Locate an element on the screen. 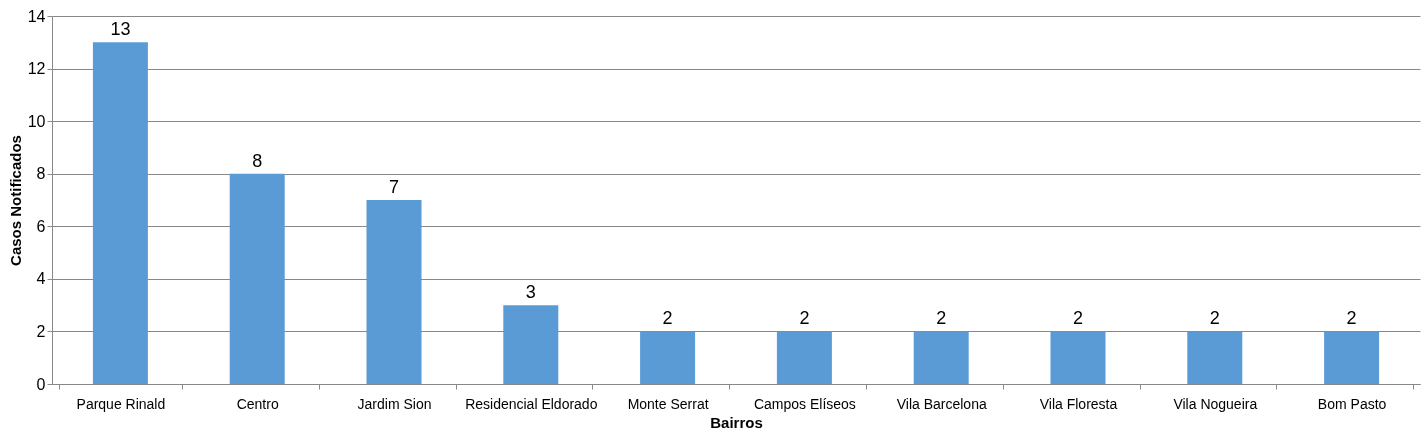 The width and height of the screenshot is (1428, 438). x-tick-label: Vila Barcelona is located at coordinates (941, 403).